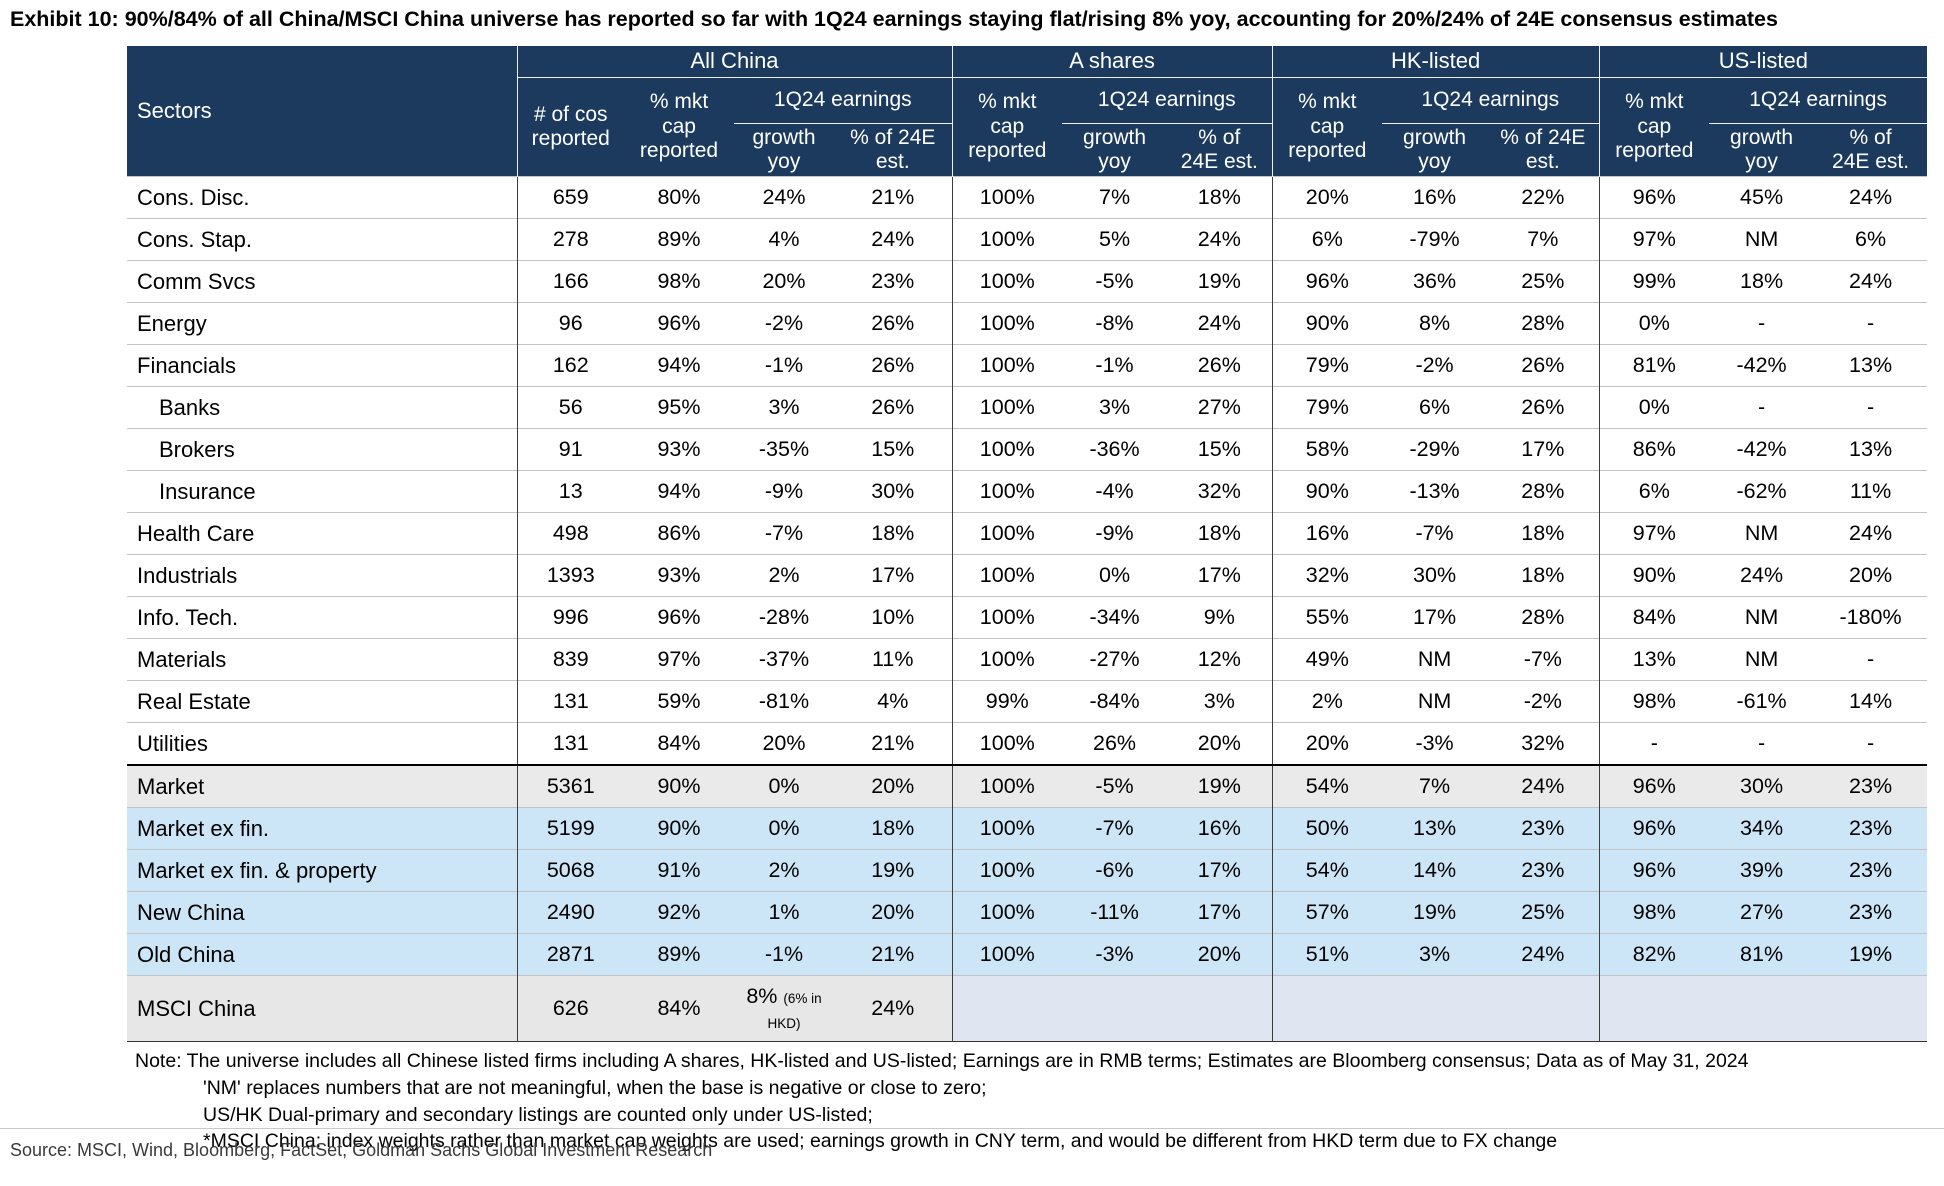  Describe the element at coordinates (893, 449) in the screenshot. I see `value-cell: 15%` at that location.